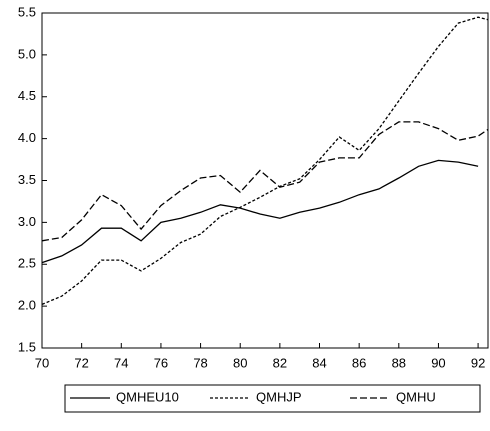 The height and width of the screenshot is (431, 490). Describe the element at coordinates (147, 396) in the screenshot. I see `legend-label: QMHEU10` at that location.